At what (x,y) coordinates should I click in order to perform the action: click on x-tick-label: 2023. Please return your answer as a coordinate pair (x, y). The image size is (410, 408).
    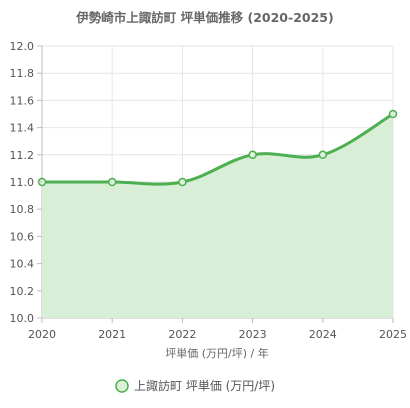
    Looking at the image, I should click on (253, 334).